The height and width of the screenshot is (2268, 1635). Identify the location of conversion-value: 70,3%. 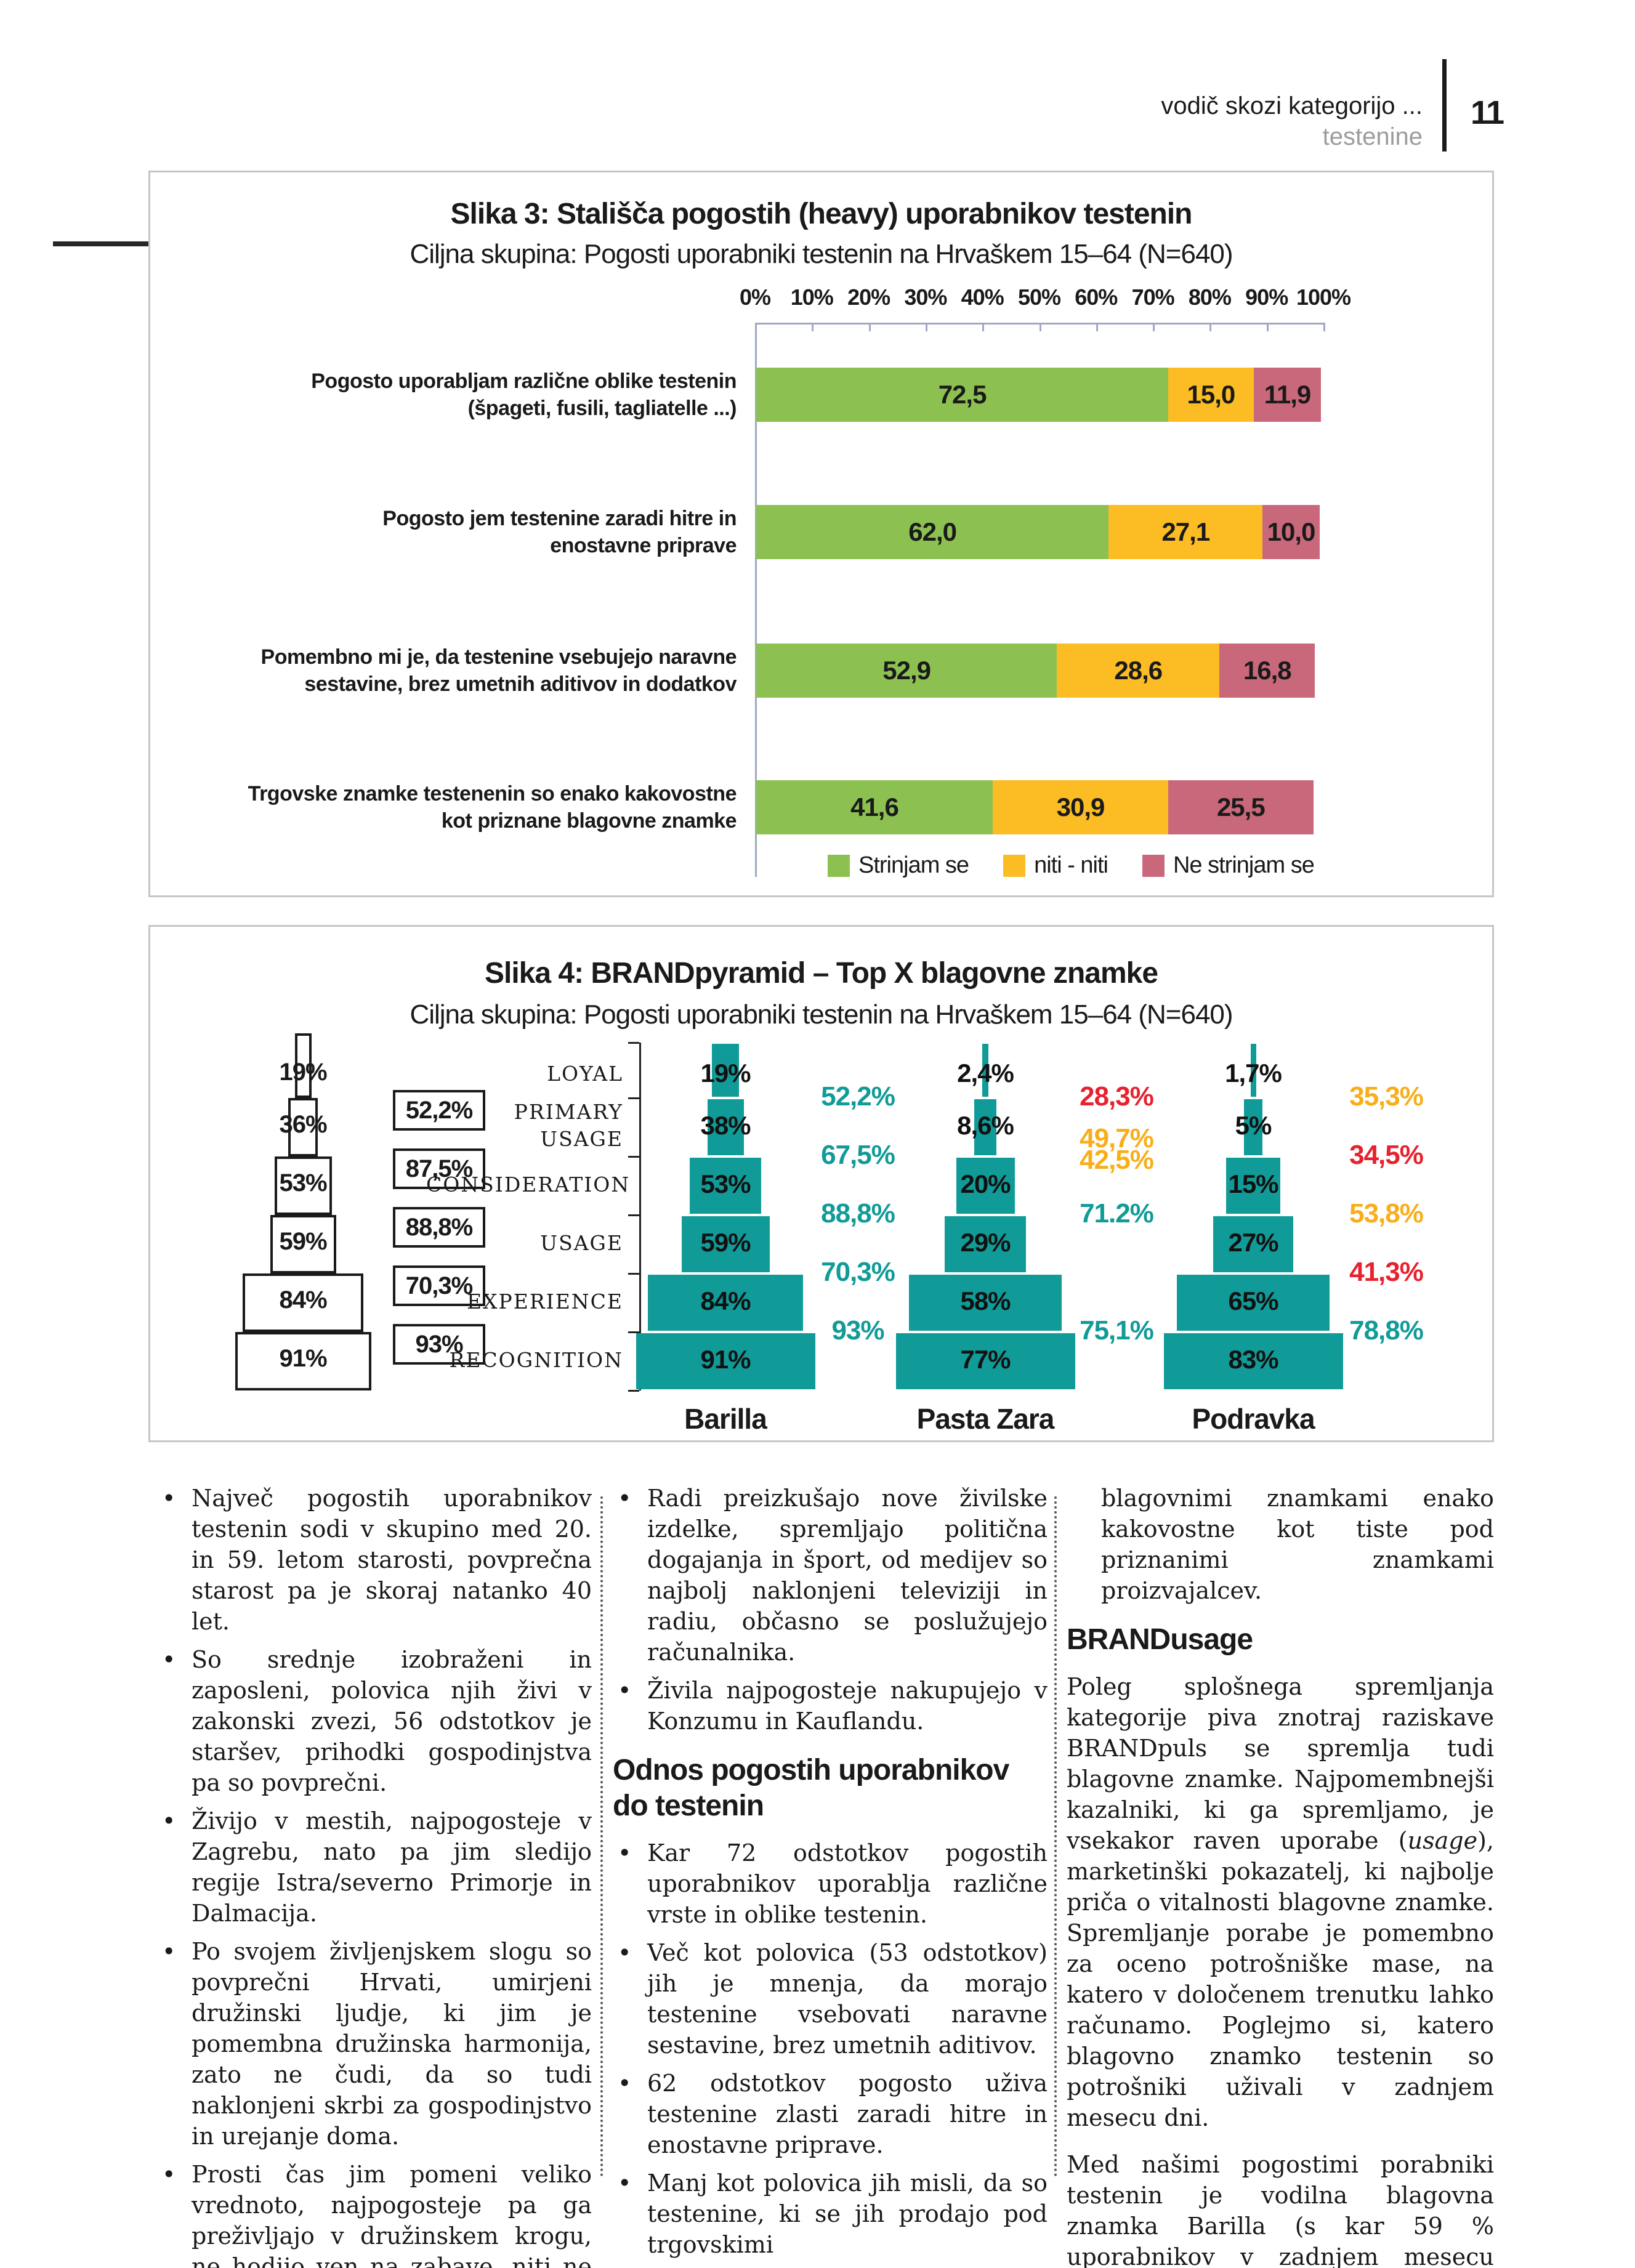
(439, 1286).